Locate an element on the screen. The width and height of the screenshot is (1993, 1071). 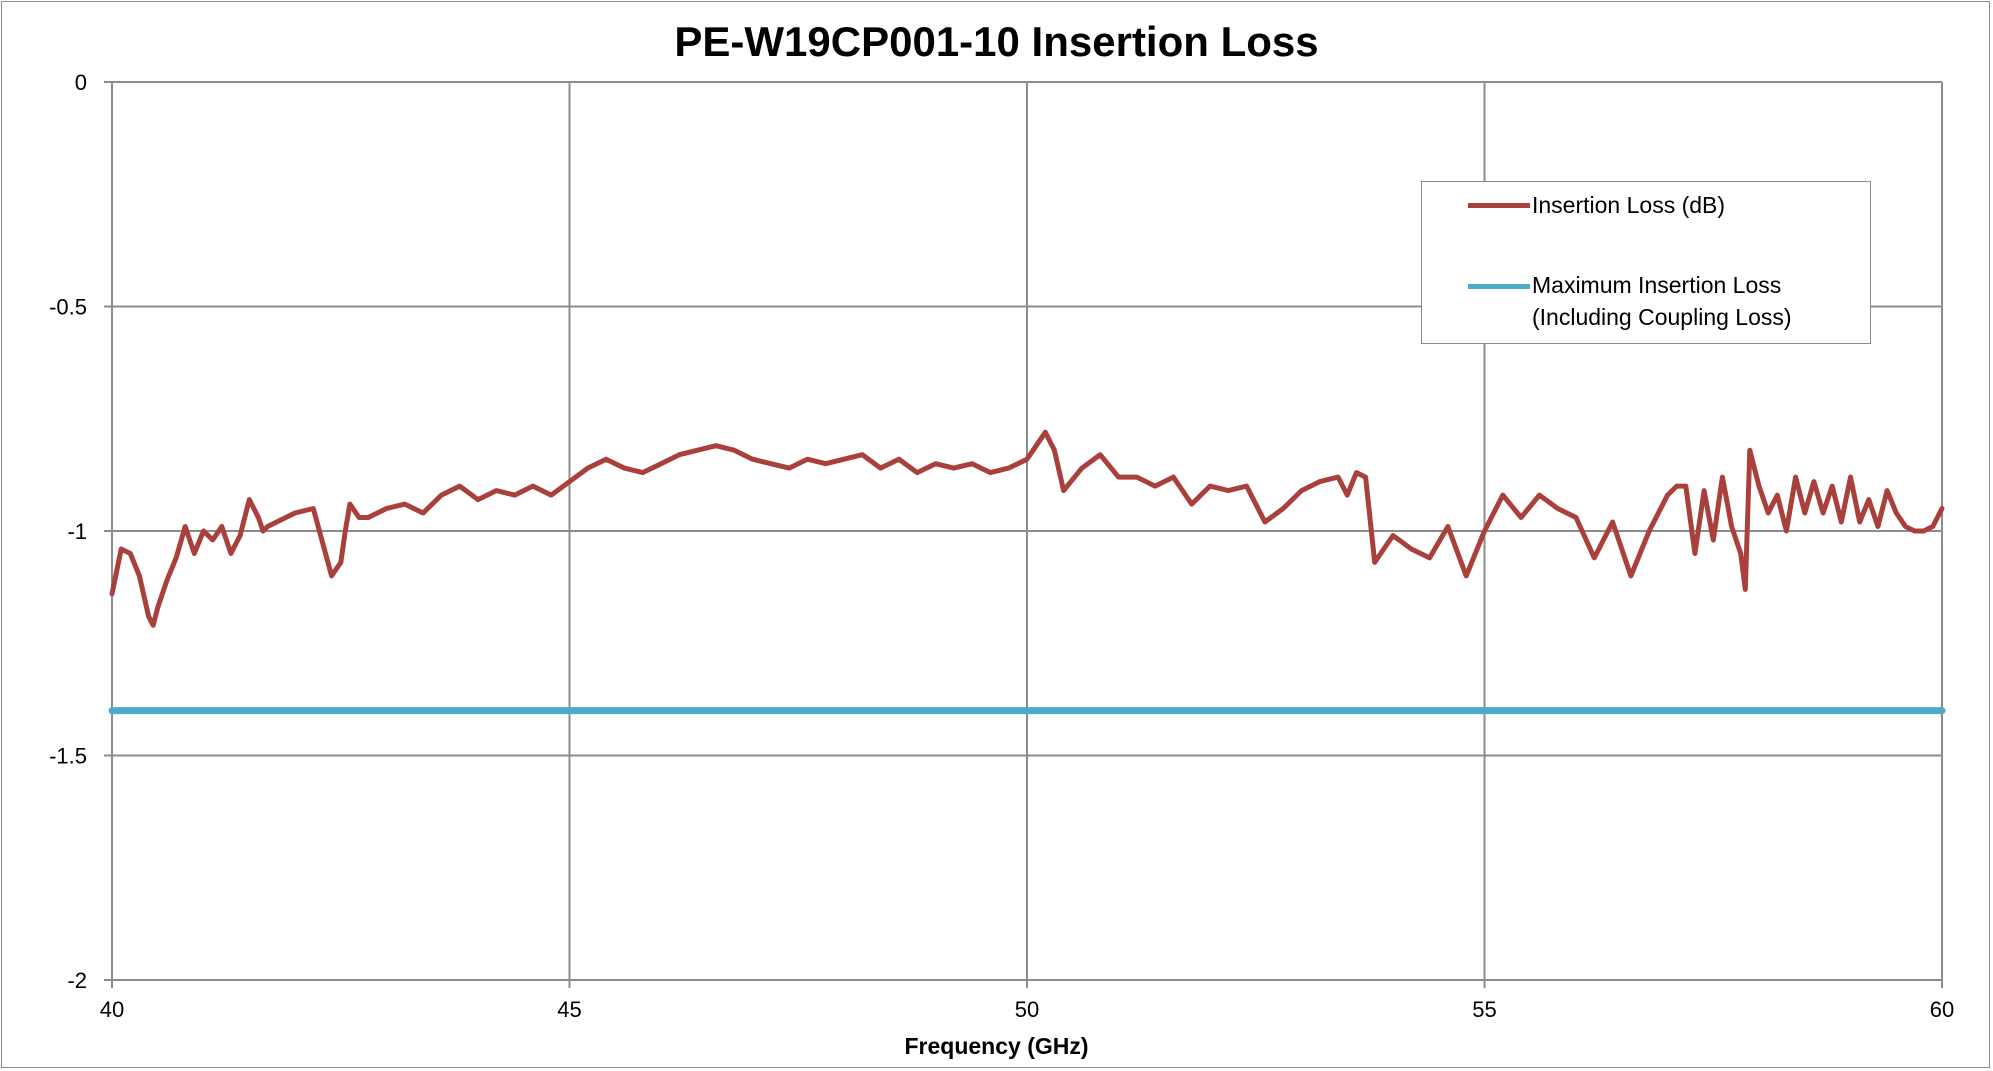
legend-label-insertion-loss: Insertion Loss (dB) is located at coordinates (1629, 205).